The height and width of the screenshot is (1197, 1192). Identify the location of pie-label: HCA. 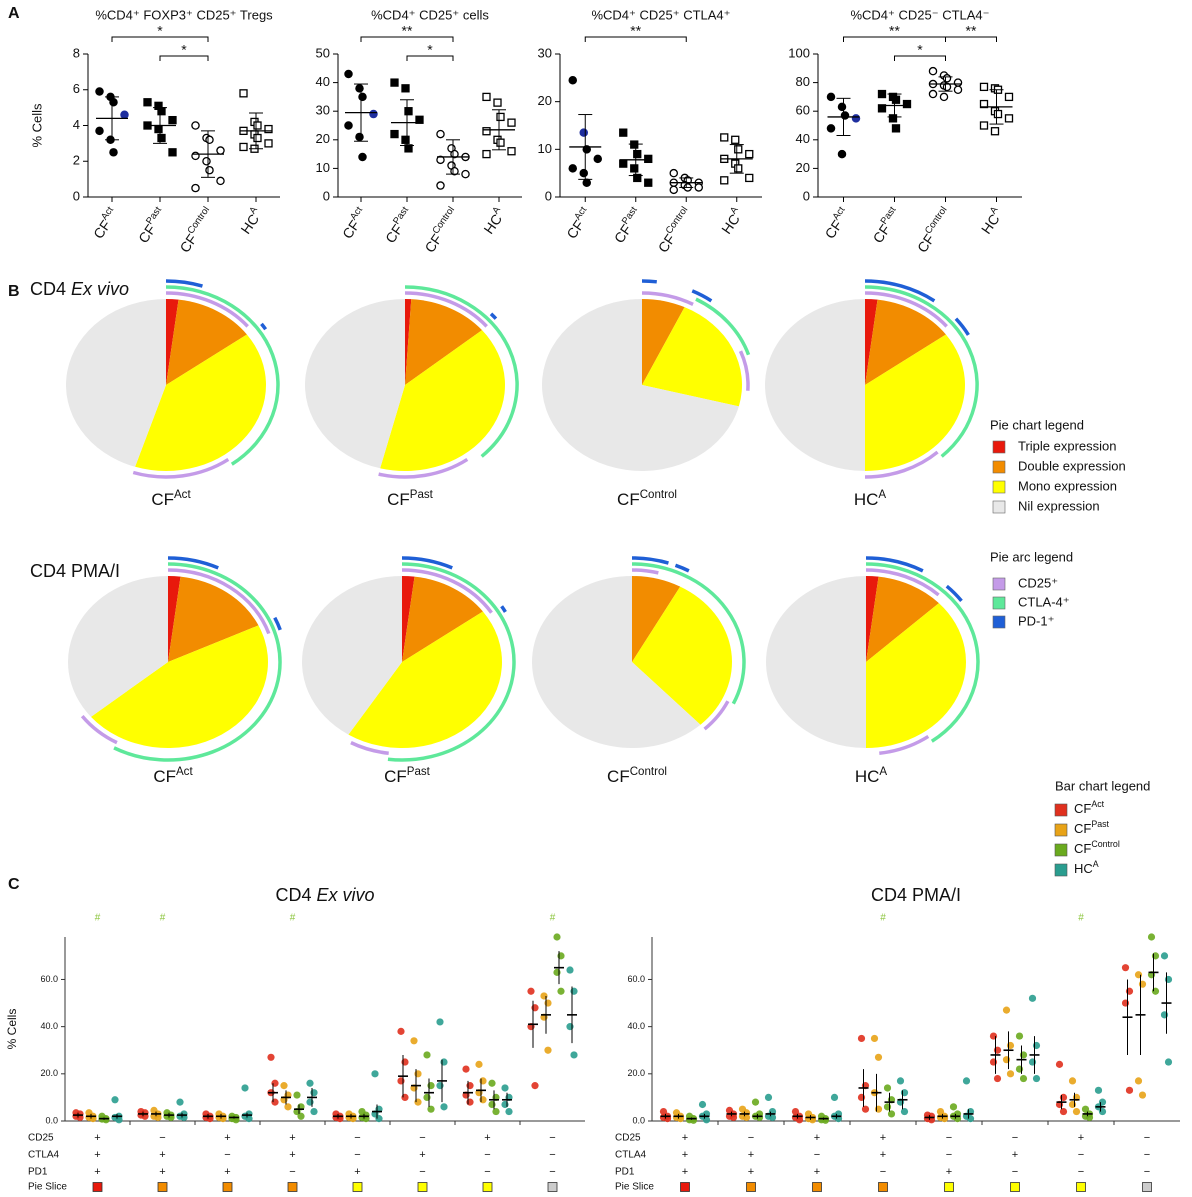
(870, 499).